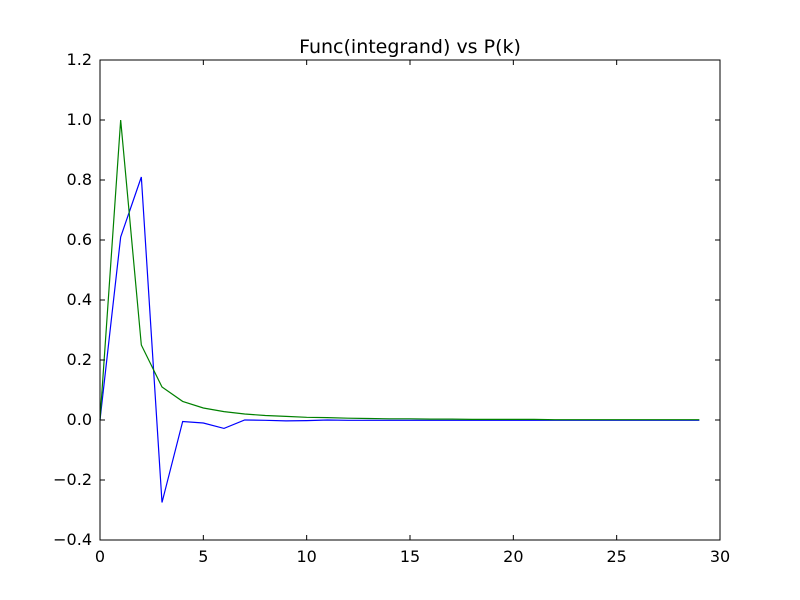  Describe the element at coordinates (720, 556) in the screenshot. I see `x-tick-label: 30` at that location.